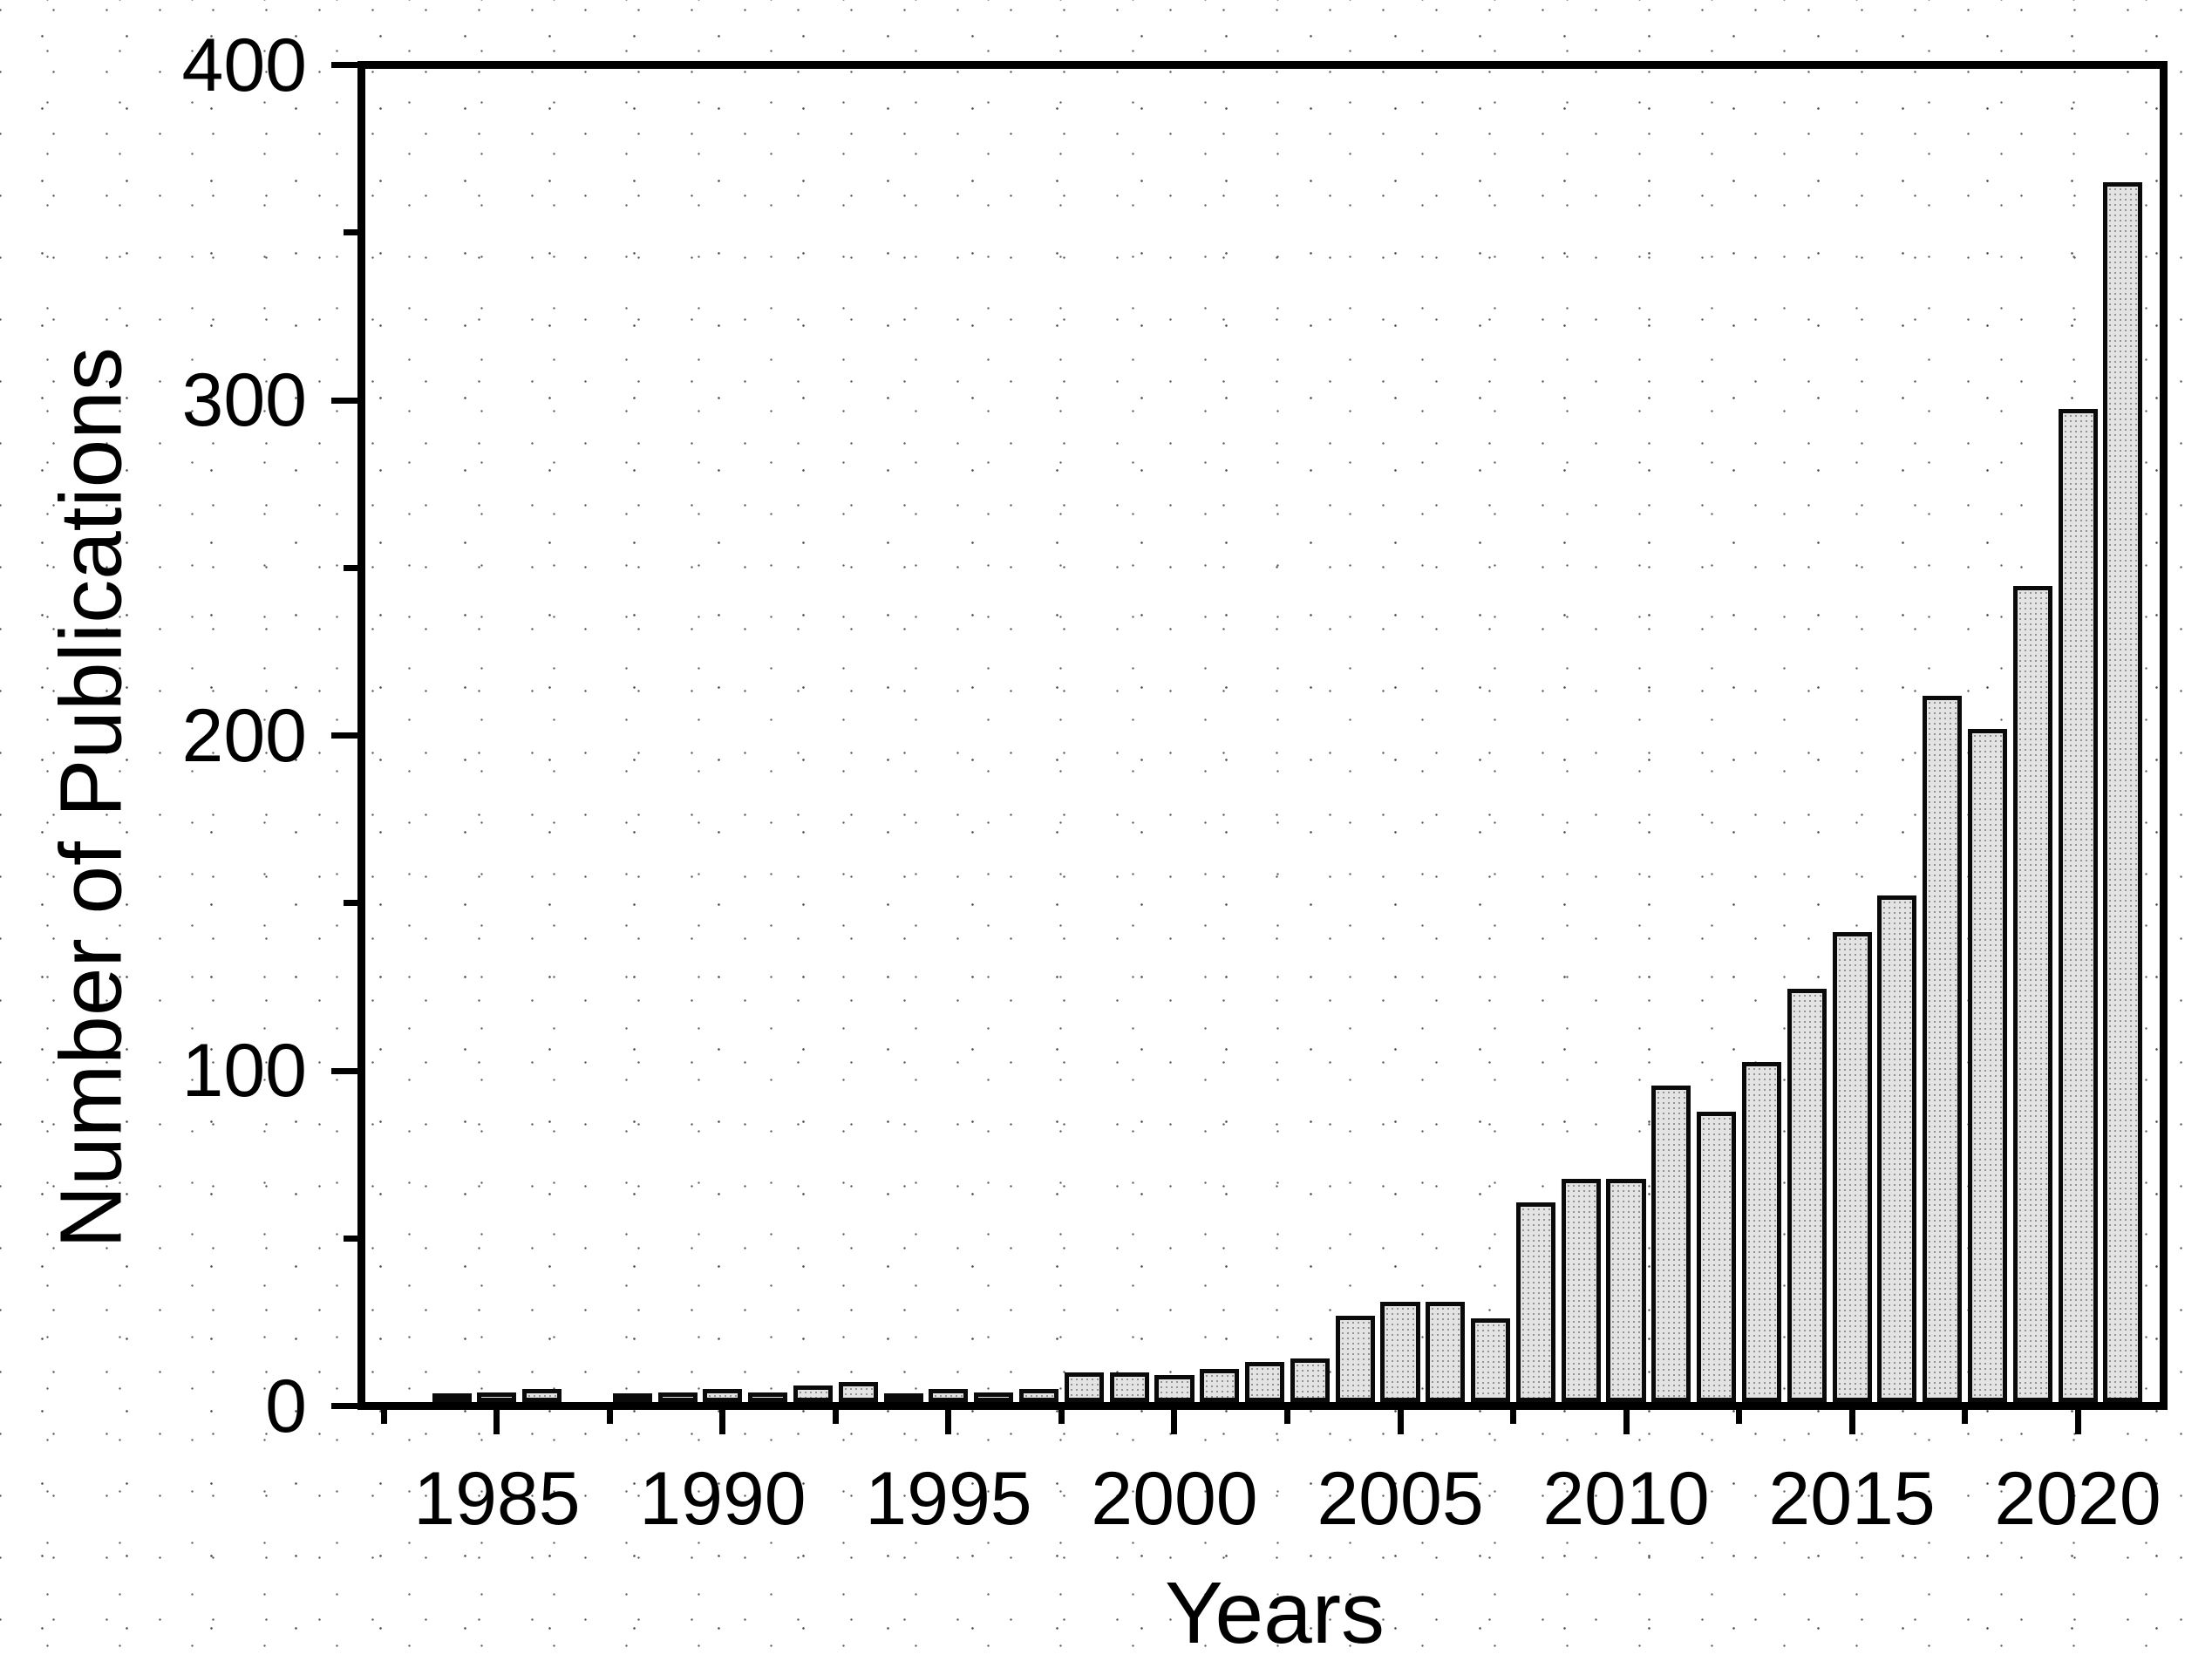 The width and height of the screenshot is (2212, 1668). Describe the element at coordinates (723, 1395) in the screenshot. I see `bar-1990` at that location.